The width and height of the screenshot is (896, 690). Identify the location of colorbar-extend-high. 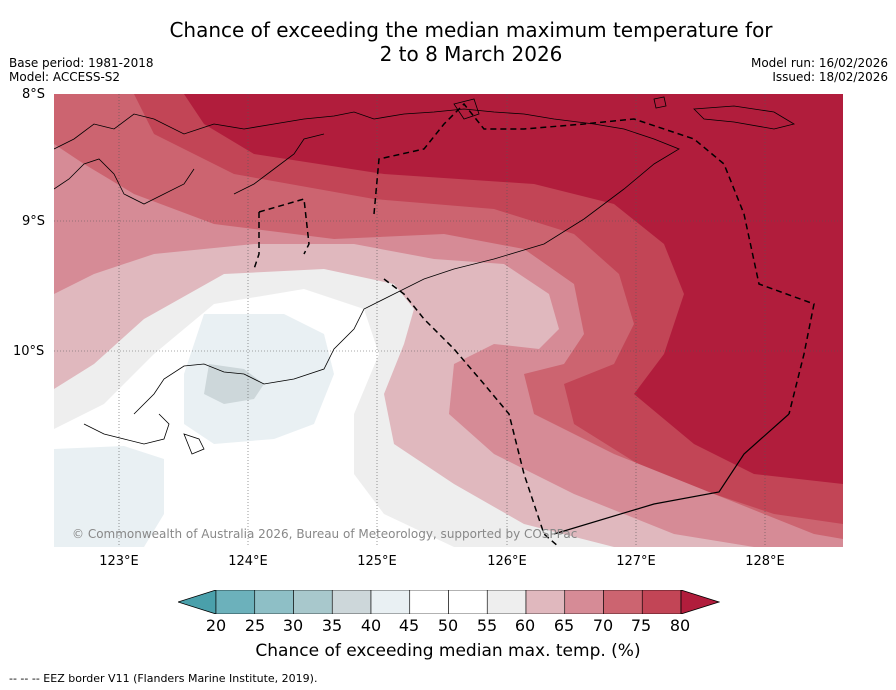
(700, 602).